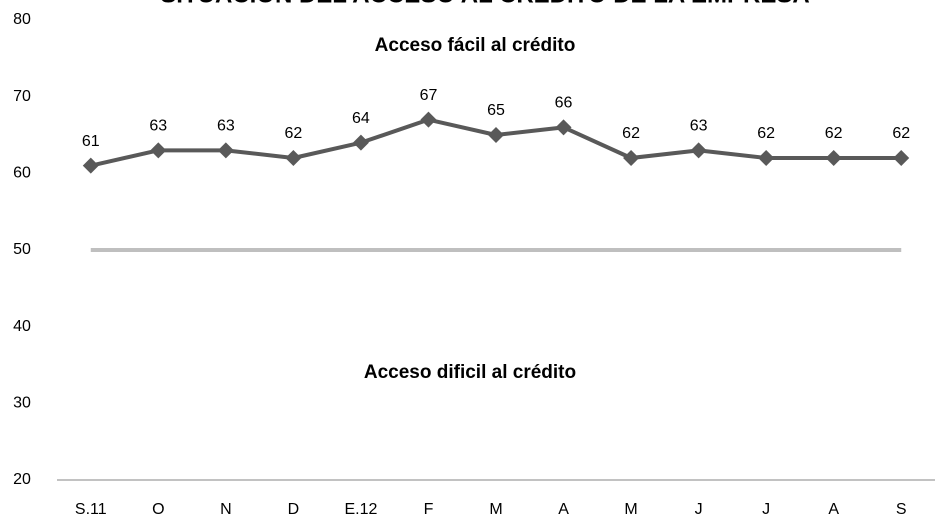  What do you see at coordinates (294, 509) in the screenshot?
I see `x-tick-label: D` at bounding box center [294, 509].